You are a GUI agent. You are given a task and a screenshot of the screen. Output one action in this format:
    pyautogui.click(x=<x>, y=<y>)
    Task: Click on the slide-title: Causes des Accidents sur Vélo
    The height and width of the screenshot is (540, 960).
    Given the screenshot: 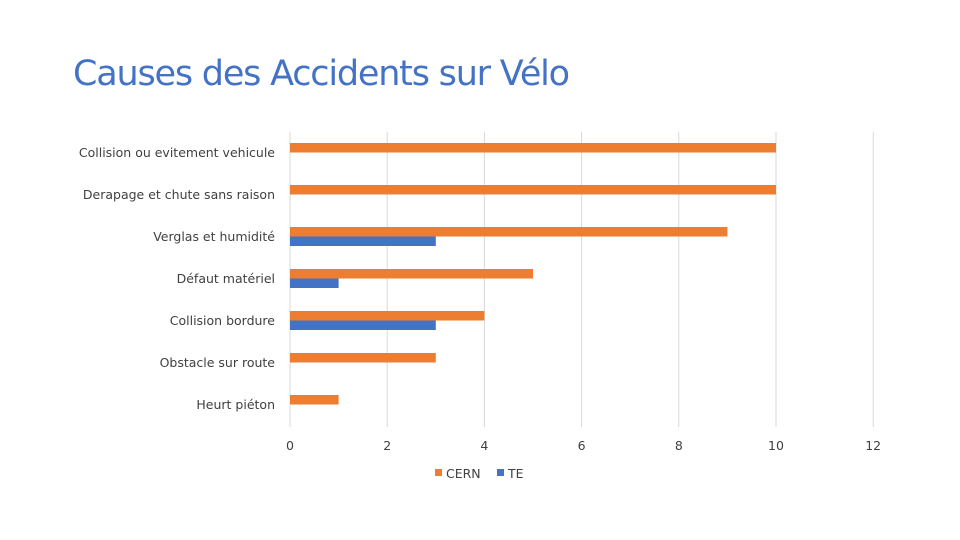 What is the action you would take?
    pyautogui.click(x=321, y=74)
    